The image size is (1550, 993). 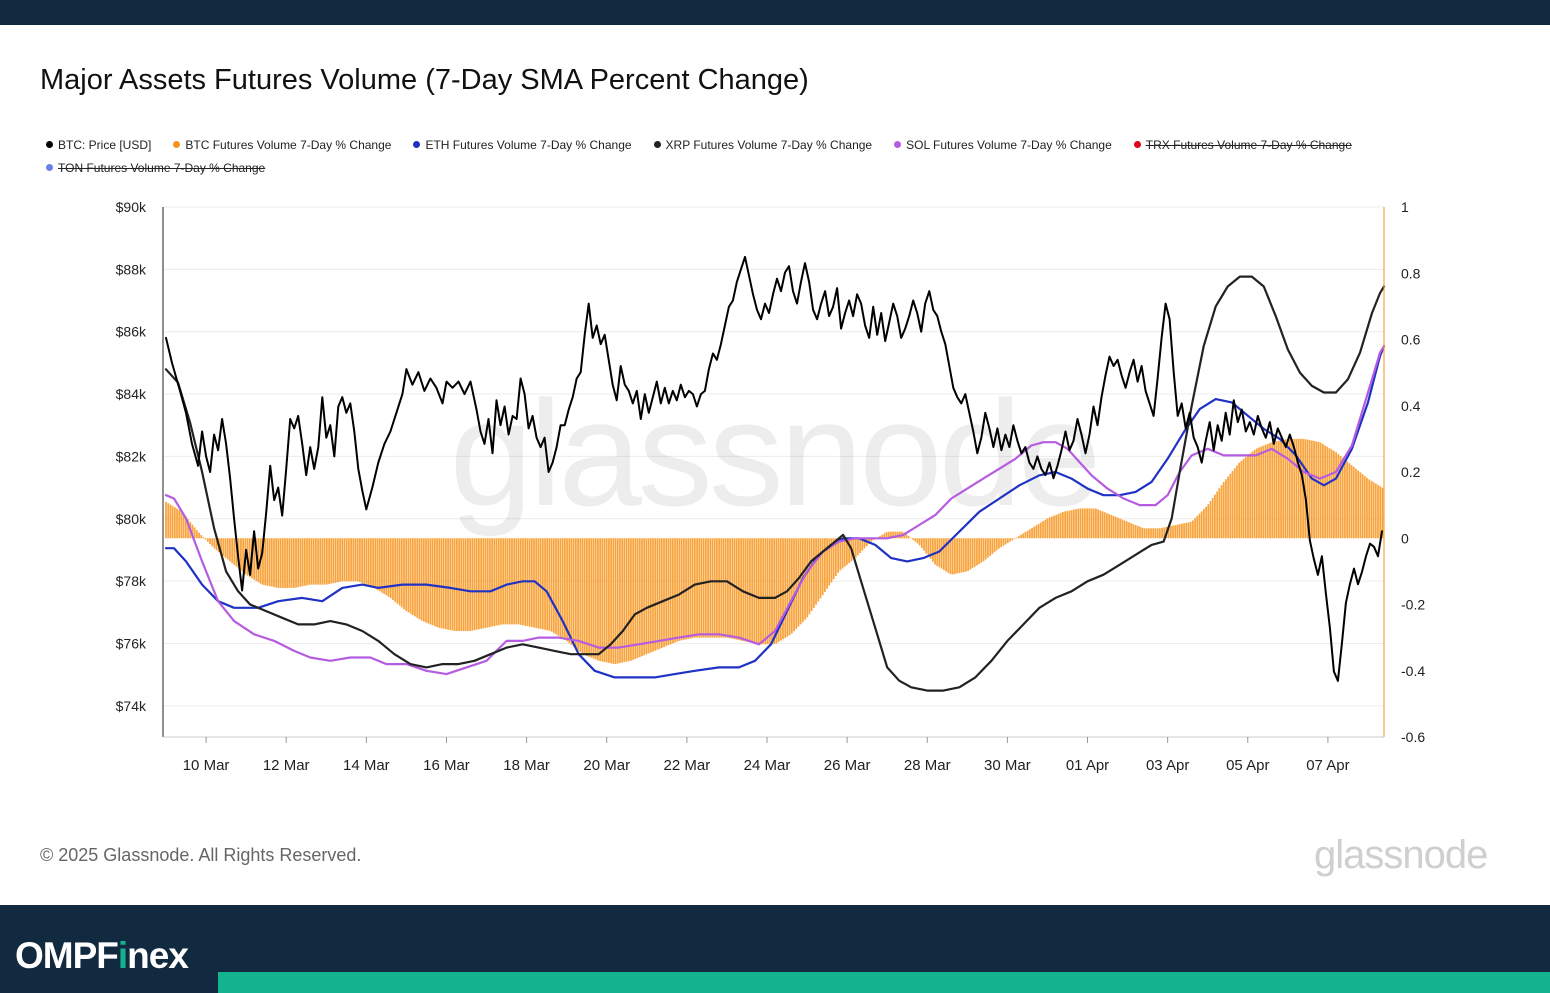 I want to click on x-tick-label: 20 Mar, so click(x=606, y=765).